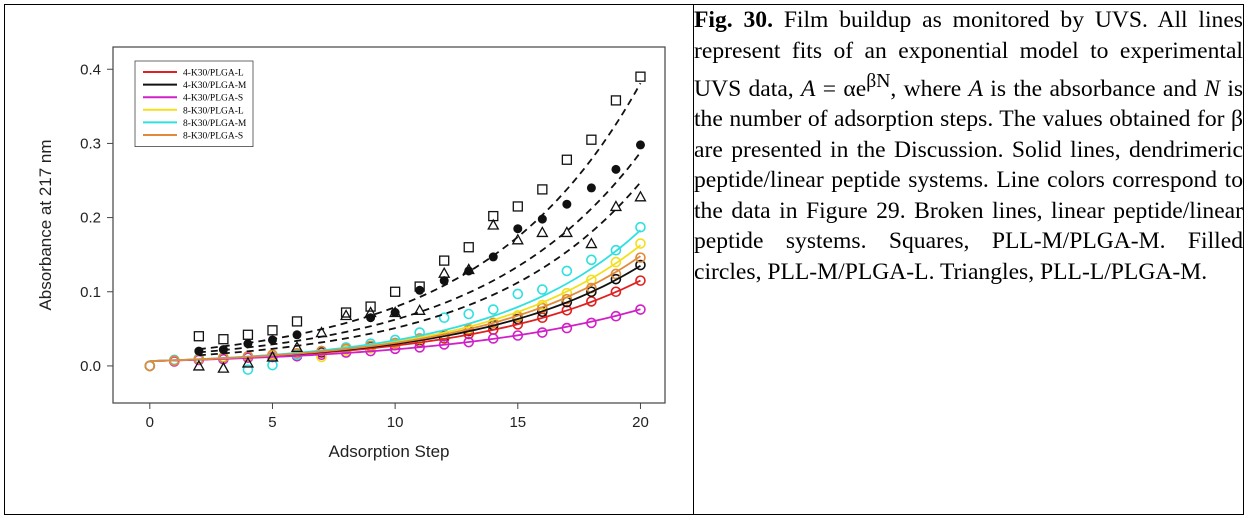 This screenshot has width=1253, height=520. What do you see at coordinates (640, 422) in the screenshot?
I see `x-tick-label: 20` at bounding box center [640, 422].